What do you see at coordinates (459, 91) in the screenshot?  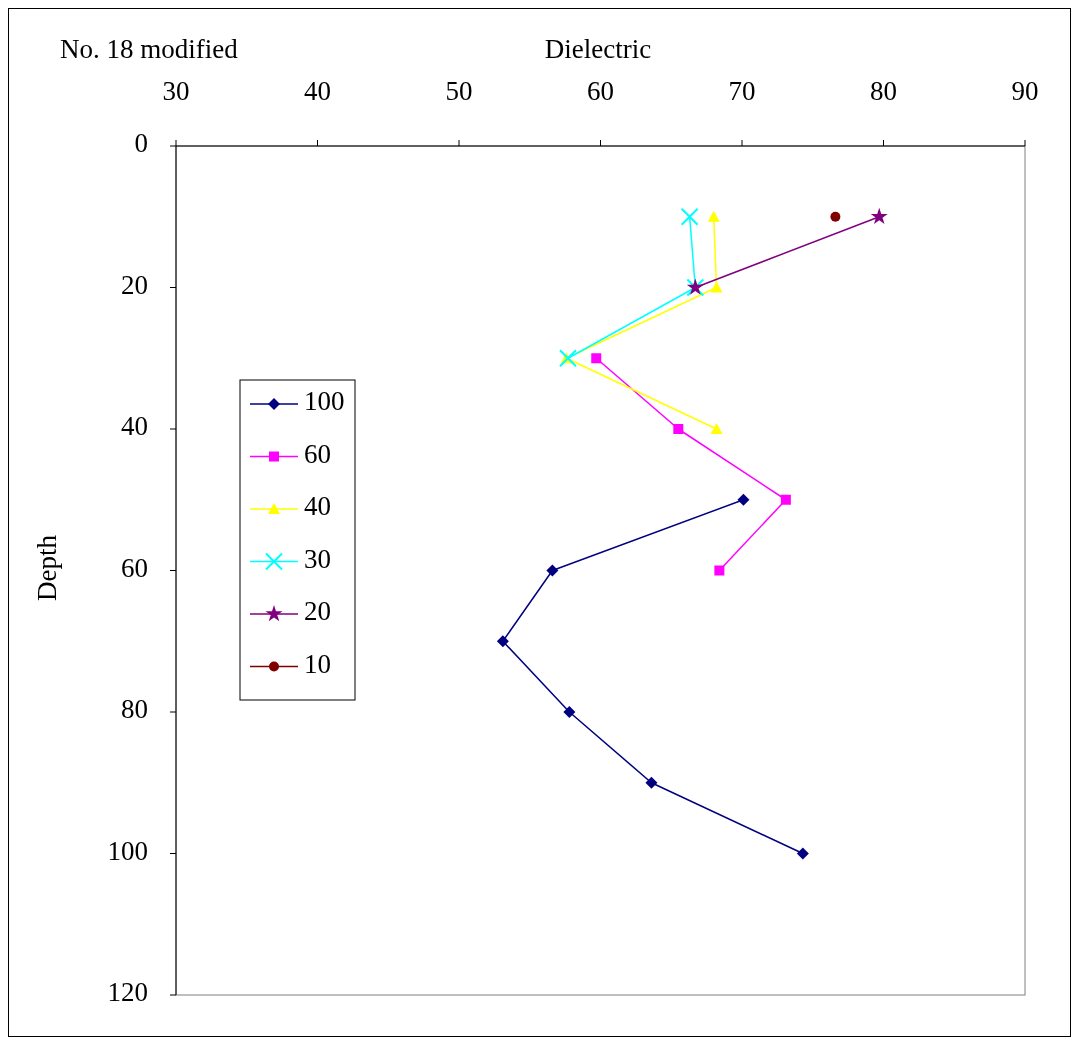 I see `x-tick-label: 50` at bounding box center [459, 91].